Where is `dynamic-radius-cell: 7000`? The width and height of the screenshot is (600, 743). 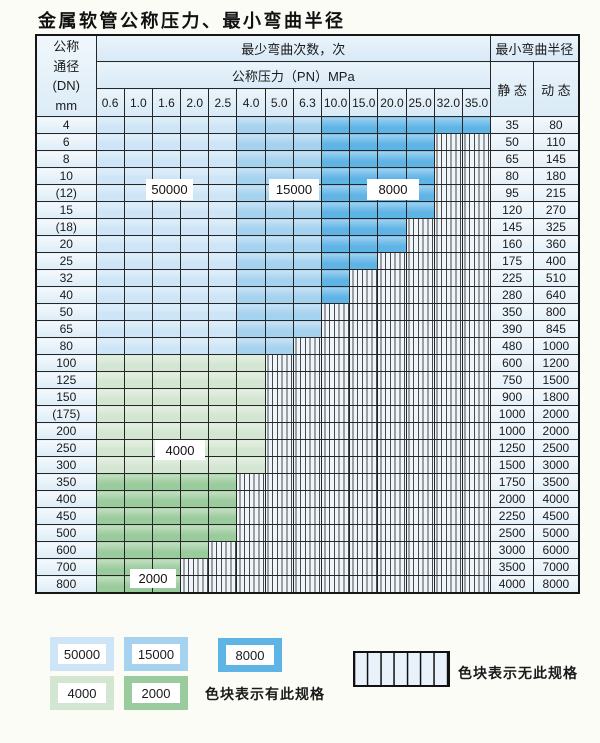
dynamic-radius-cell: 7000 is located at coordinates (556, 567).